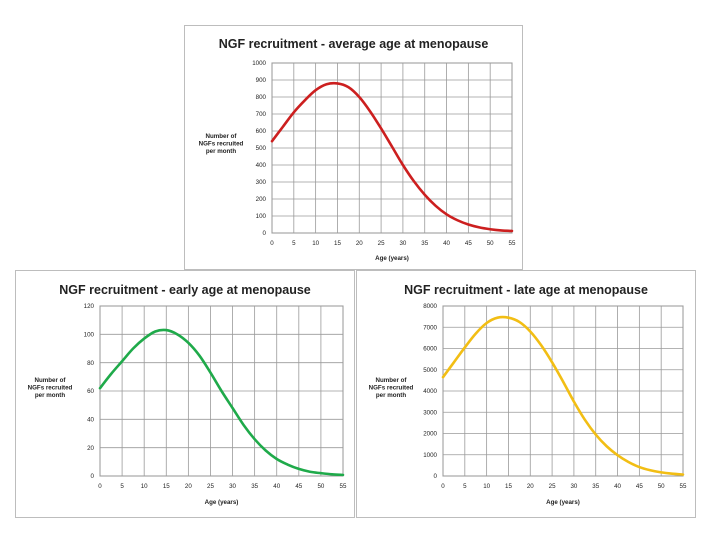 The width and height of the screenshot is (720, 540). What do you see at coordinates (261, 165) in the screenshot?
I see `y-tick-label: 400` at bounding box center [261, 165].